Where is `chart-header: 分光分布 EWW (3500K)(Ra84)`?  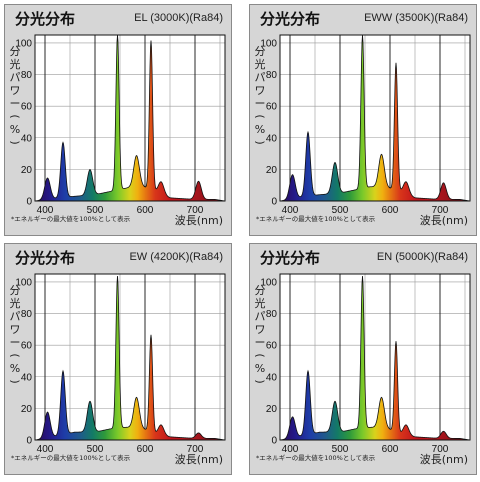 chart-header: 分光分布 EWW (3500K)(Ra84) is located at coordinates (363, 18).